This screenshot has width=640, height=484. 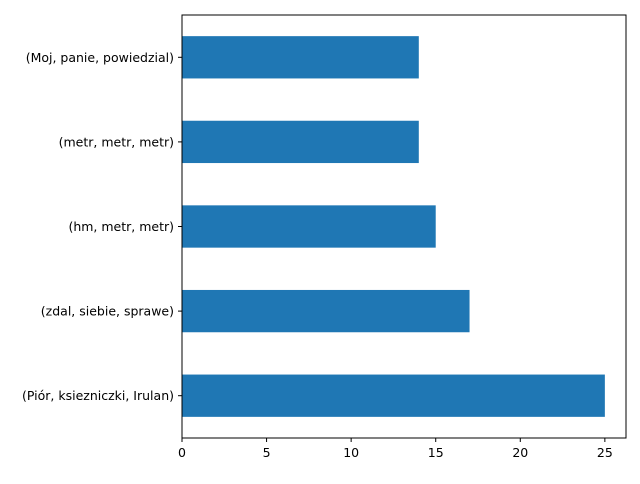 I want to click on x-tick-label-1: 5, so click(x=267, y=452).